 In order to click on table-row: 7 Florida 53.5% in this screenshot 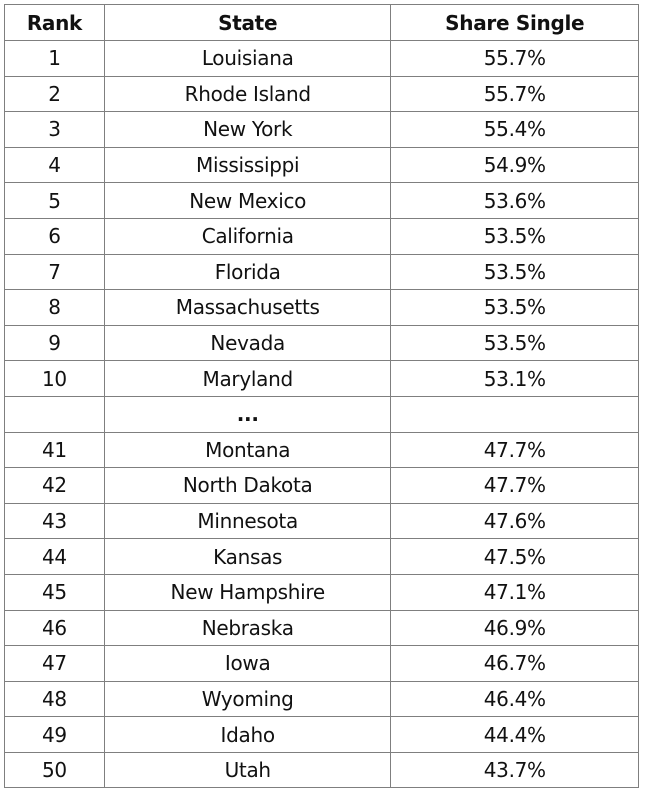, I will do `click(321, 272)`.